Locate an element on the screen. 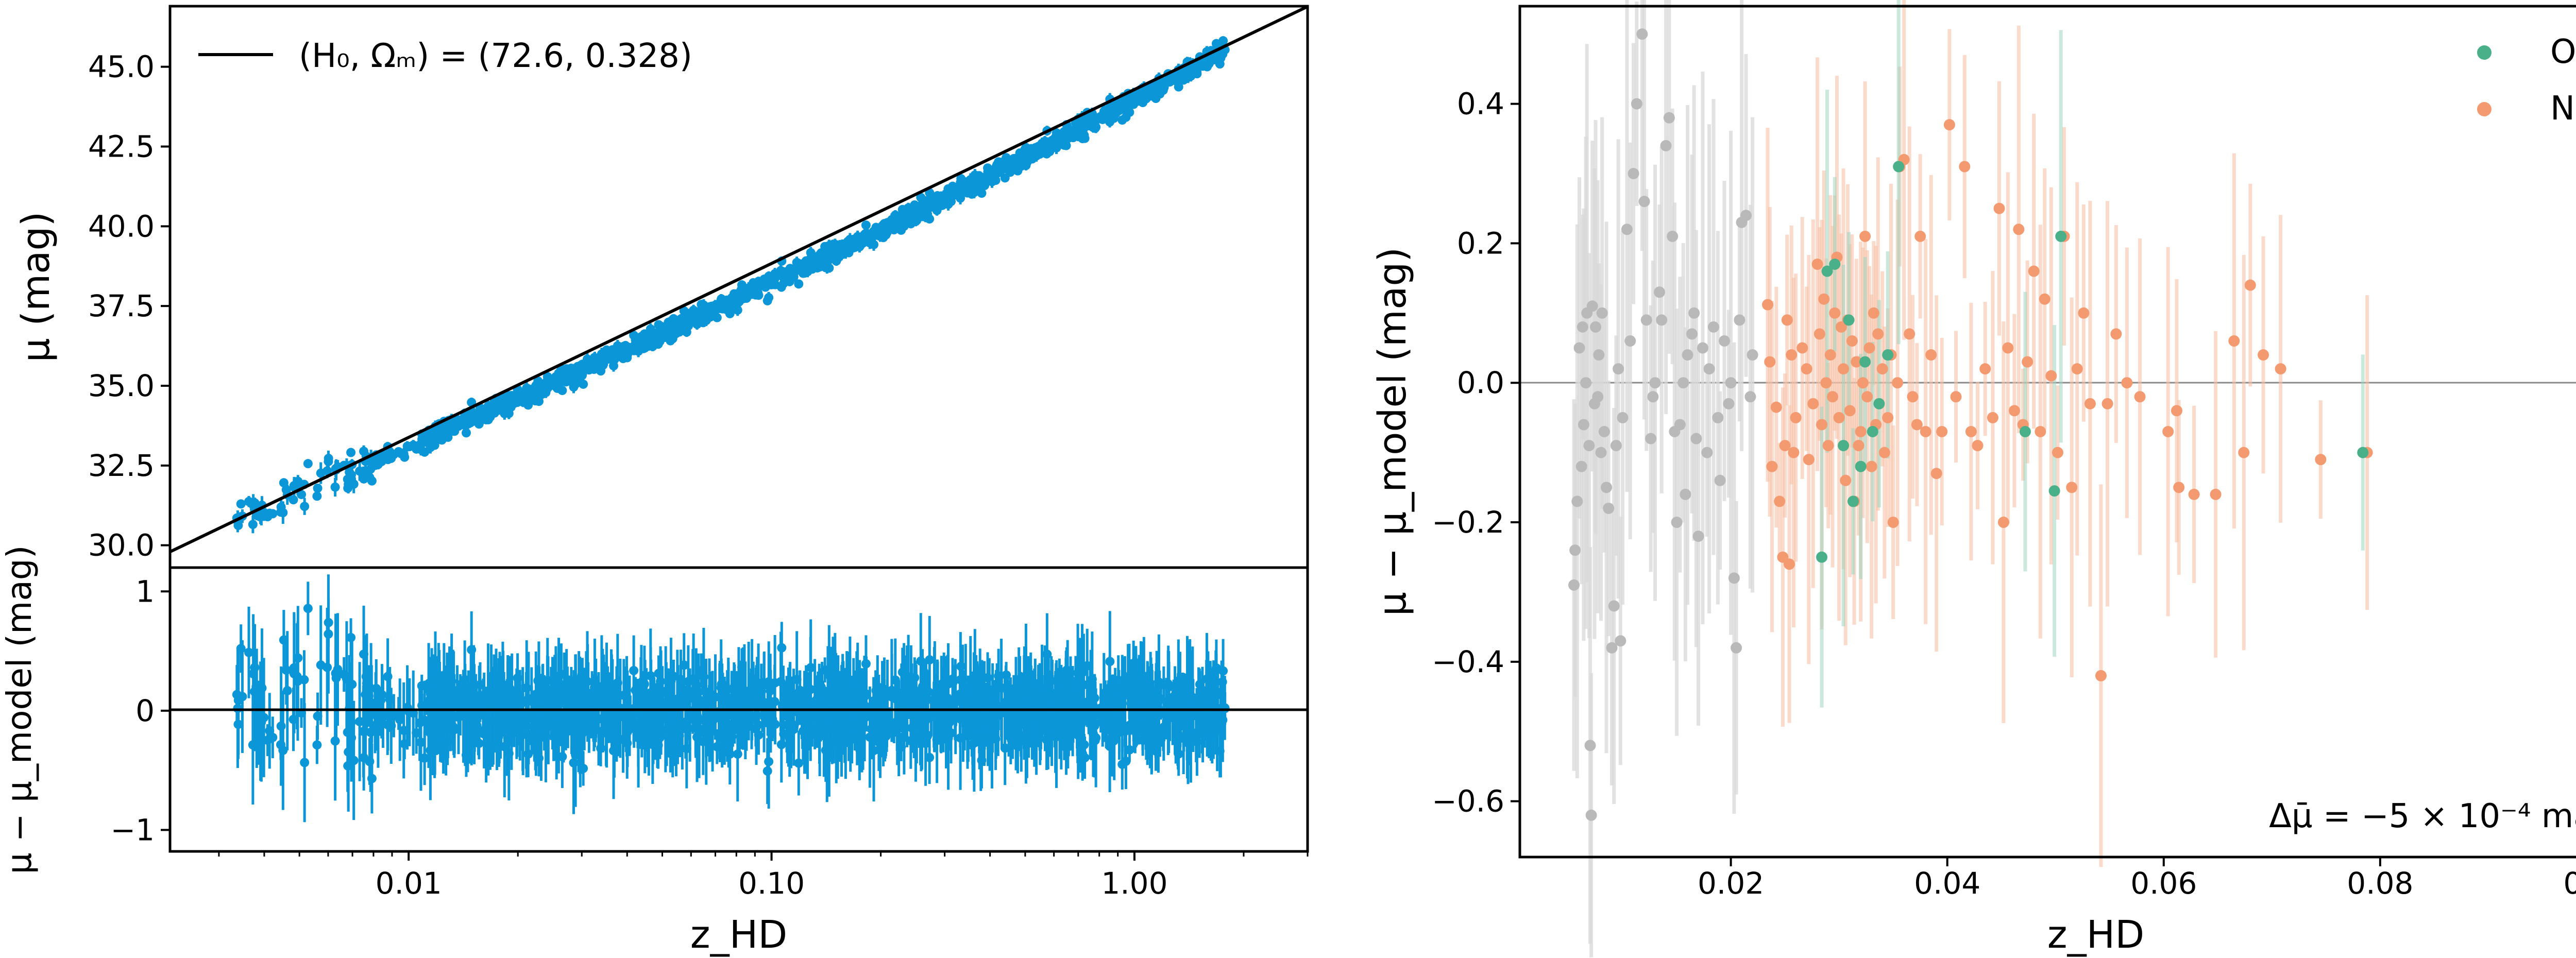  hubble-legend: (H₀, Ωₘ) = (72.6, 0.328) is located at coordinates (445, 56).